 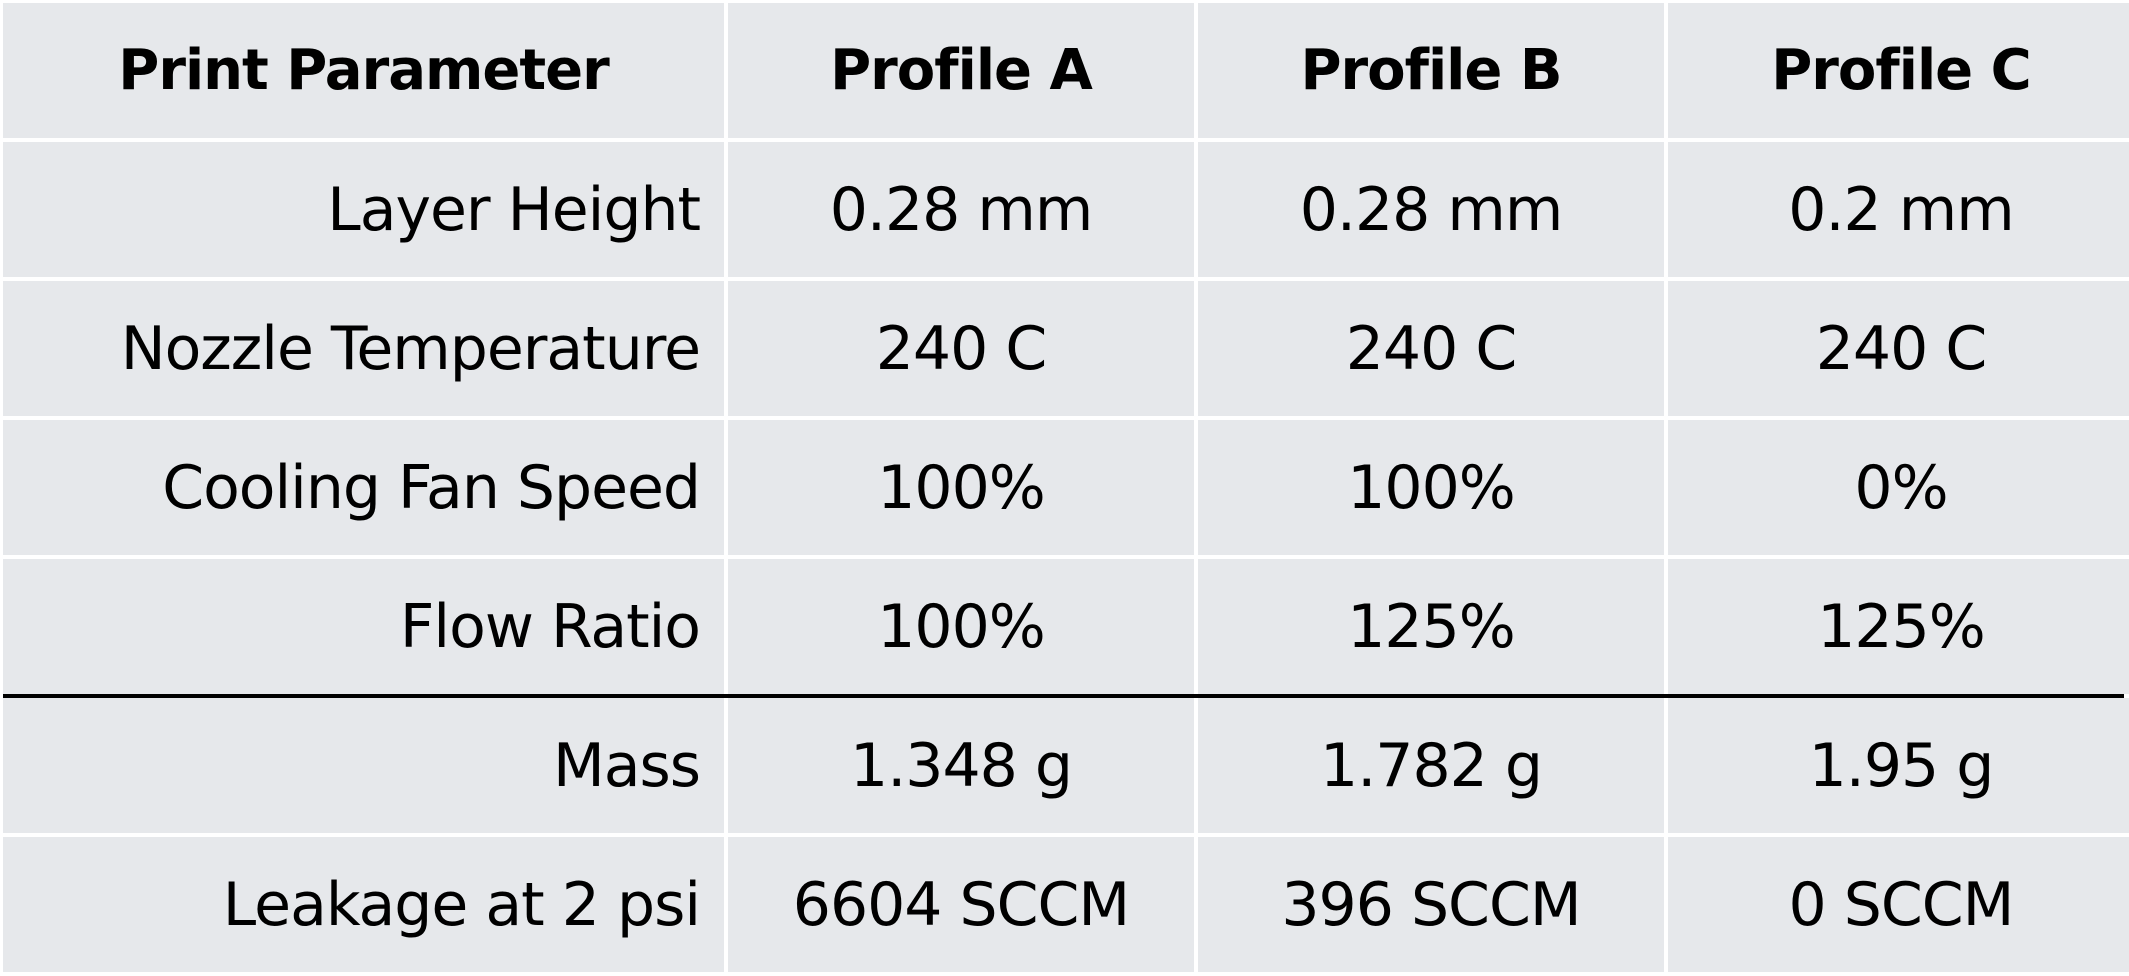 I want to click on row-label: Cooling Fan Speed, so click(x=363, y=487).